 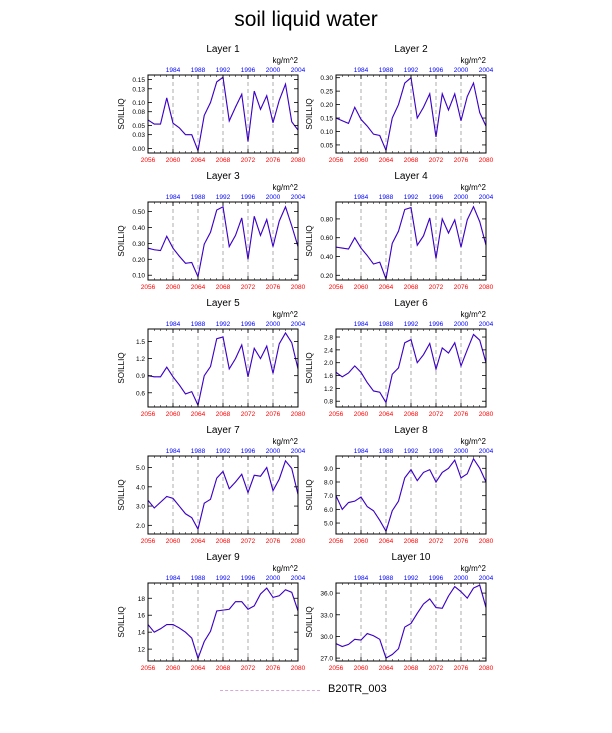 What do you see at coordinates (473, 314) in the screenshot?
I see `layer-6-units-label: kg/m^2` at bounding box center [473, 314].